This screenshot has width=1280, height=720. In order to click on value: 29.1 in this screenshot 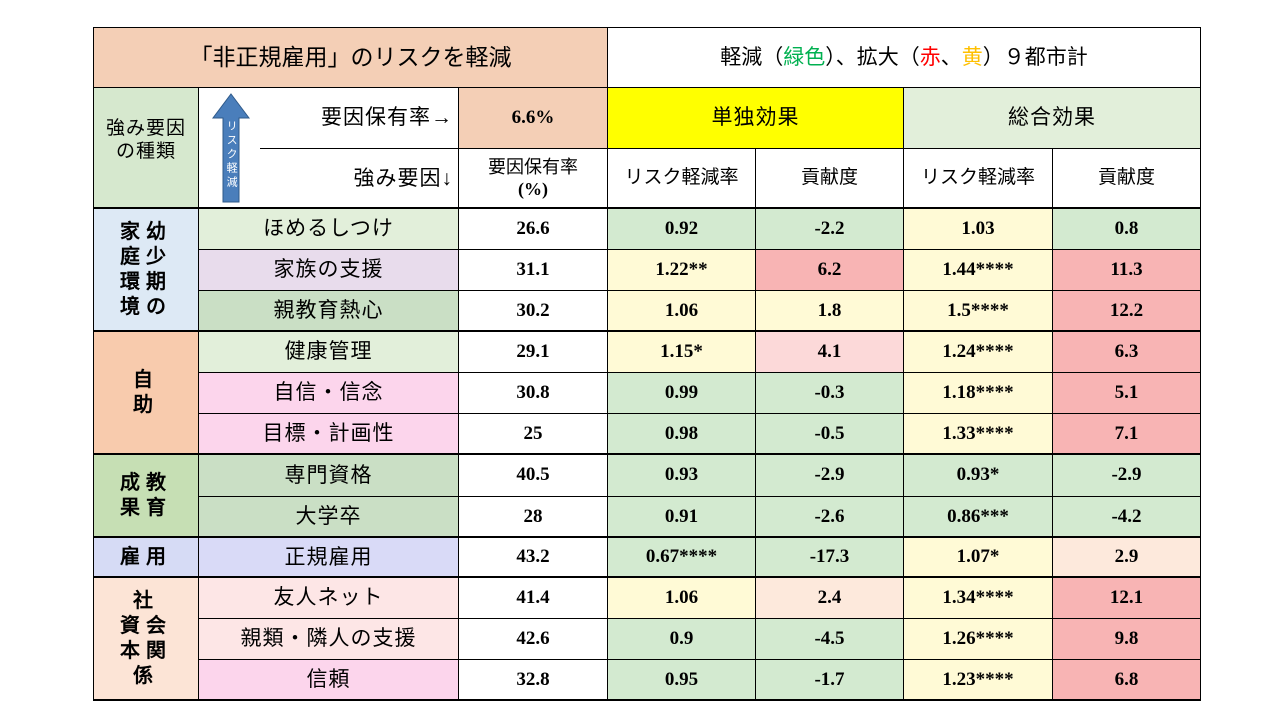, I will do `click(533, 351)`.